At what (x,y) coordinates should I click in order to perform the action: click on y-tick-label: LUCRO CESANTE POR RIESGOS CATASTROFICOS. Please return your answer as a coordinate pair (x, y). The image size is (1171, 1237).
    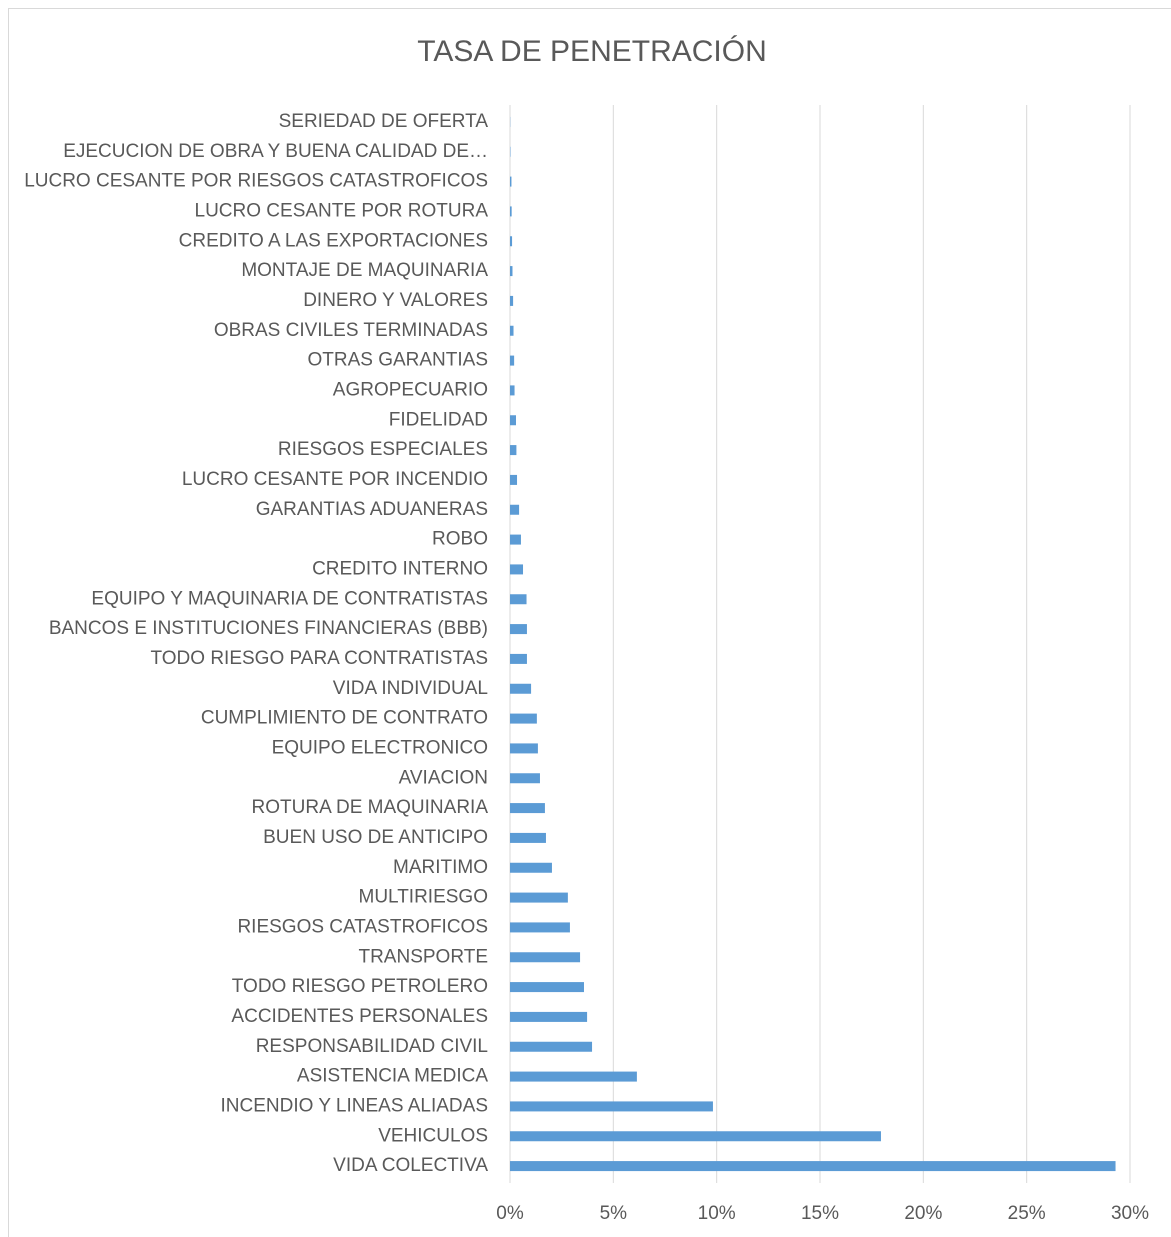
    Looking at the image, I should click on (256, 181).